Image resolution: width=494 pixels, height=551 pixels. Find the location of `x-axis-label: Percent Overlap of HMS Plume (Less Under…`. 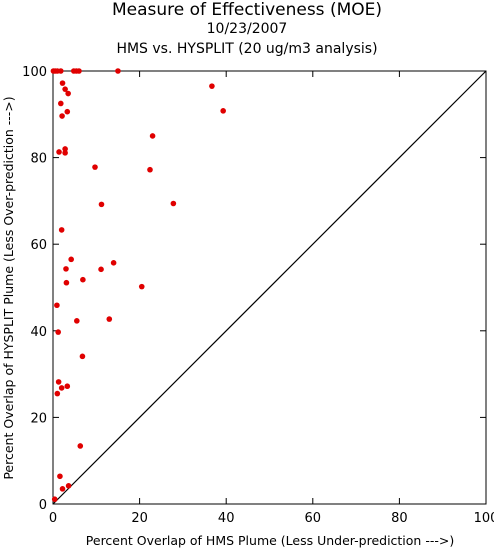

x-axis-label: Percent Overlap of HMS Plume (Less Under… is located at coordinates (270, 540).